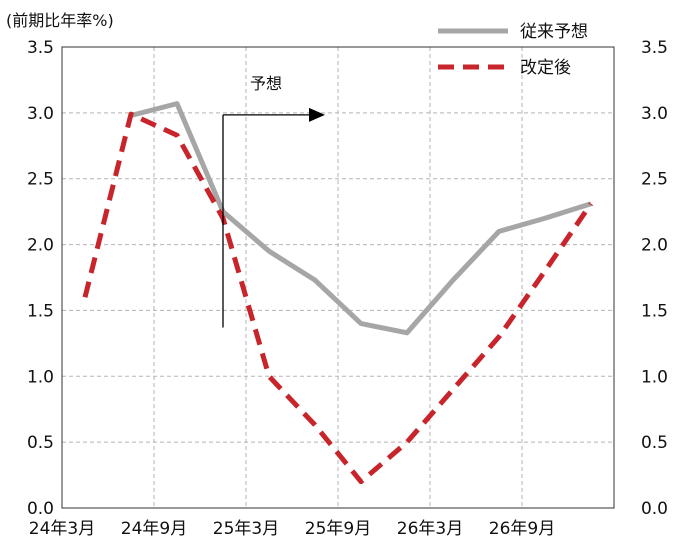 This screenshot has height=550, width=693. What do you see at coordinates (246, 529) in the screenshot?
I see `x-tick-label-2: 25年3月` at bounding box center [246, 529].